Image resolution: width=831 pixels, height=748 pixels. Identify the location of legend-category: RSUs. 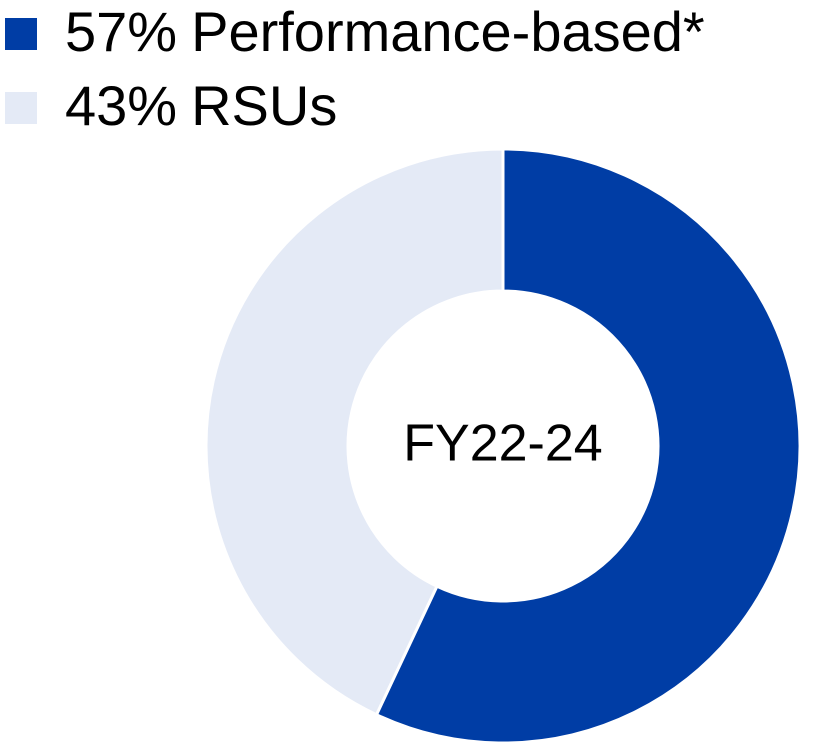
(264, 105).